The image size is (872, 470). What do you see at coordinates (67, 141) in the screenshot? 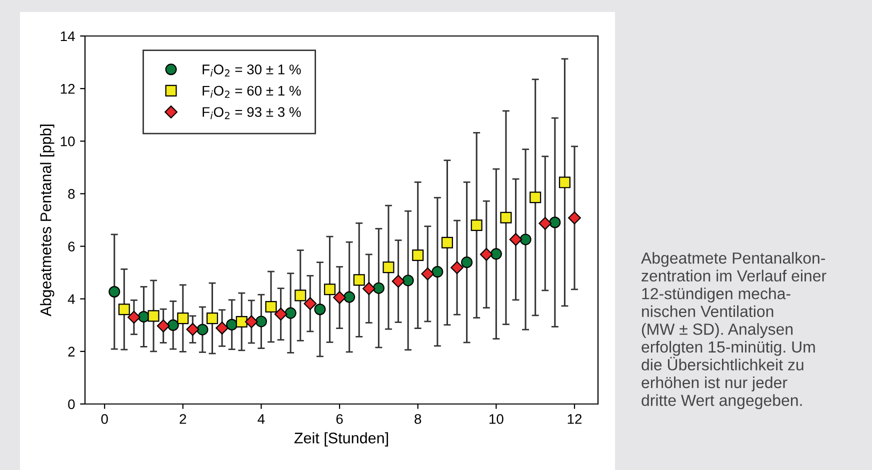
I see `y-tick-label: 10` at bounding box center [67, 141].